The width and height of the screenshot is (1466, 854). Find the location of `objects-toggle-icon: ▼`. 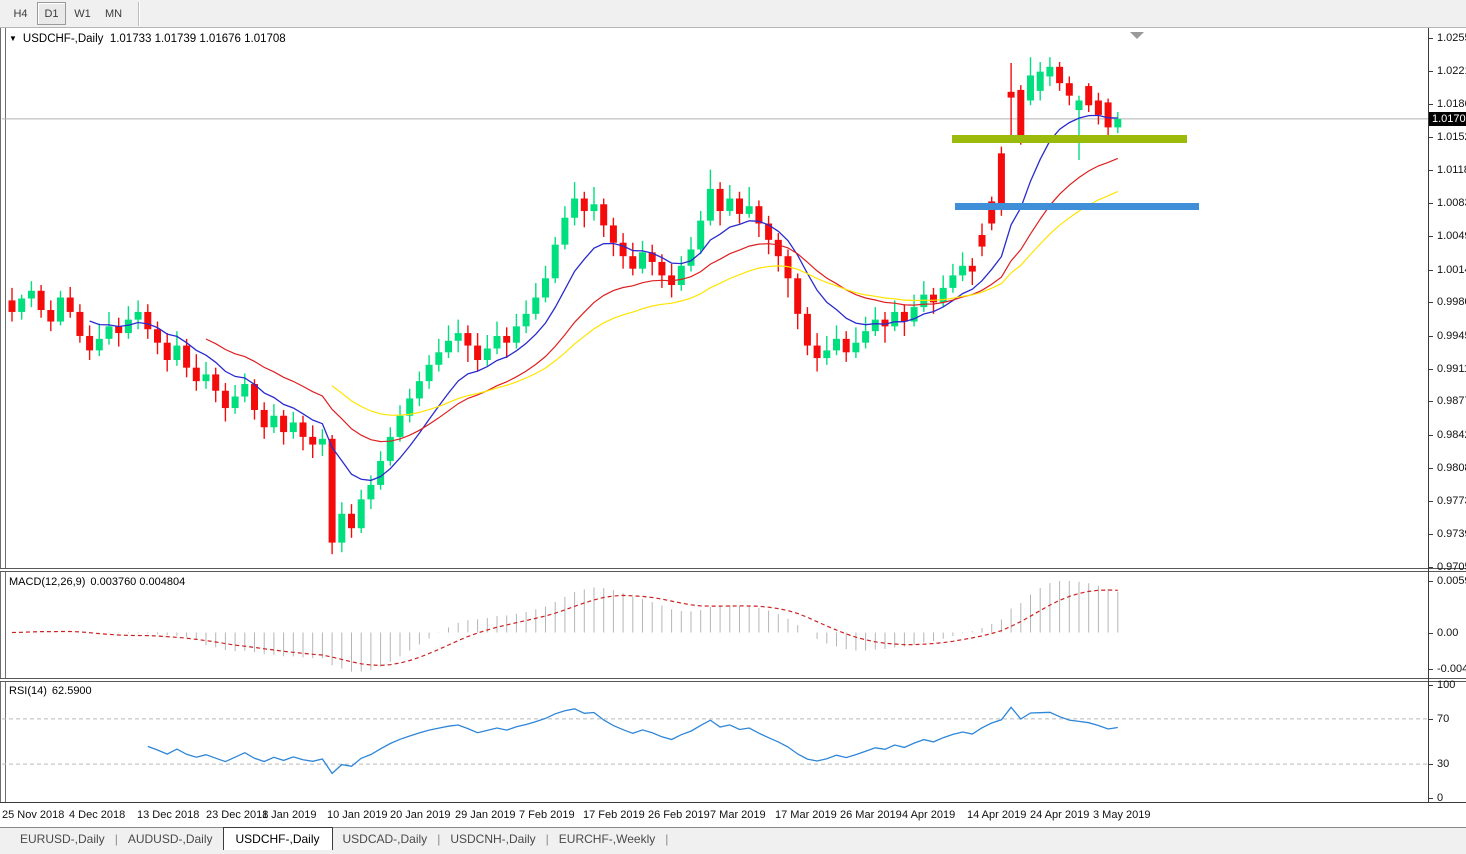

objects-toggle-icon: ▼ is located at coordinates (13, 38).